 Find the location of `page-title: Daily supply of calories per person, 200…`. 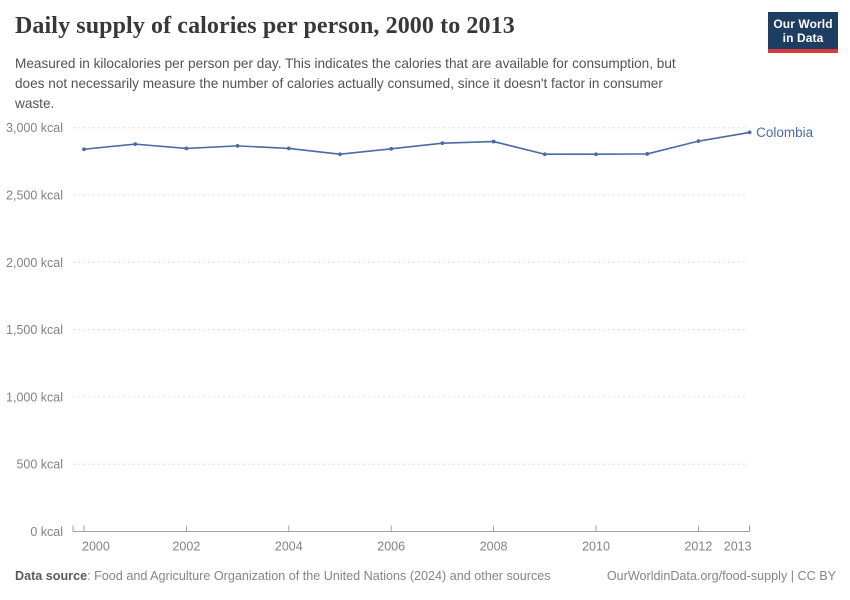

page-title: Daily supply of calories per person, 200… is located at coordinates (265, 26).